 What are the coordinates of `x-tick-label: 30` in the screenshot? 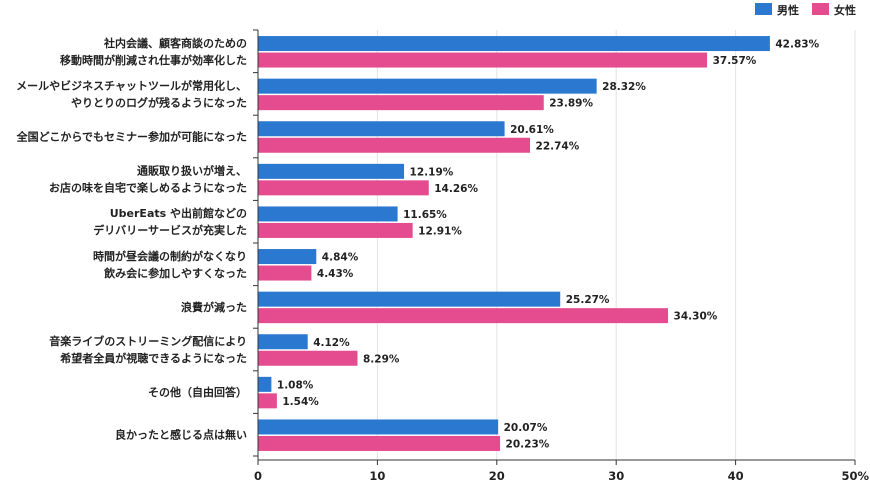 It's located at (616, 476).